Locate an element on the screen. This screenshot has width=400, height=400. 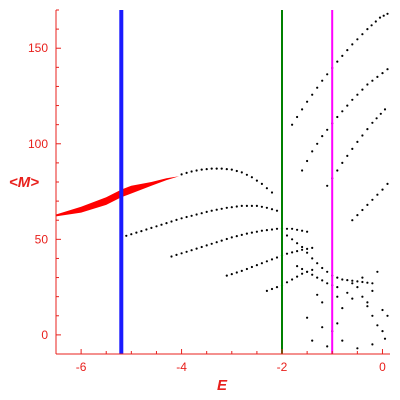
x-tick-label: 0 is located at coordinates (382, 367).